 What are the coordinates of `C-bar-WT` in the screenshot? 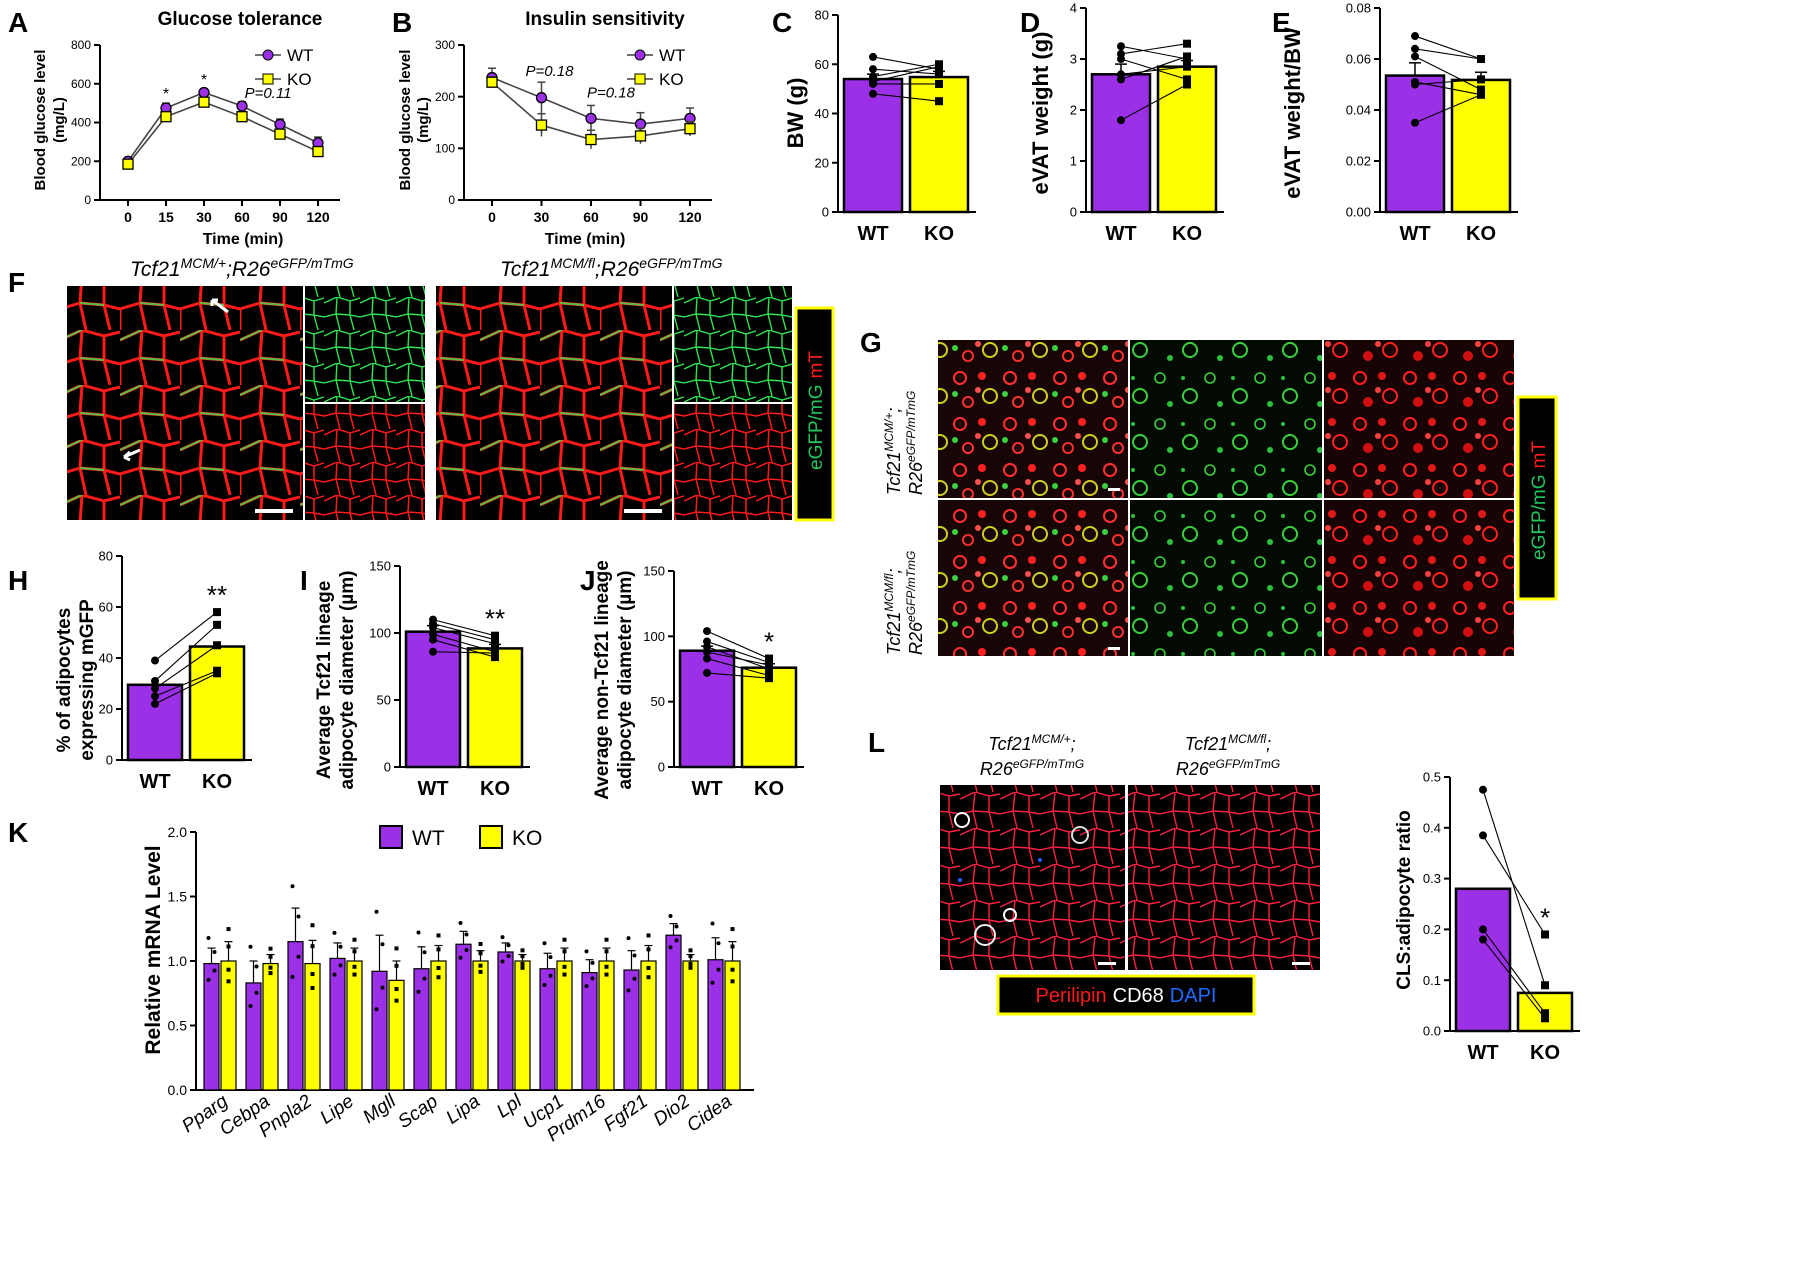 It's located at (873, 145).